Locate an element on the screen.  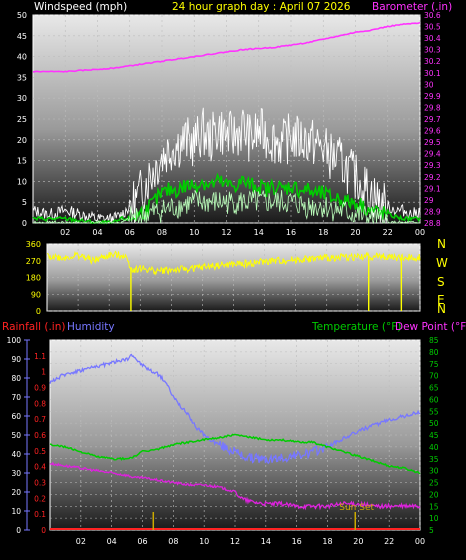
humidity-x-tick-label: 20 is located at coordinates (358, 541).